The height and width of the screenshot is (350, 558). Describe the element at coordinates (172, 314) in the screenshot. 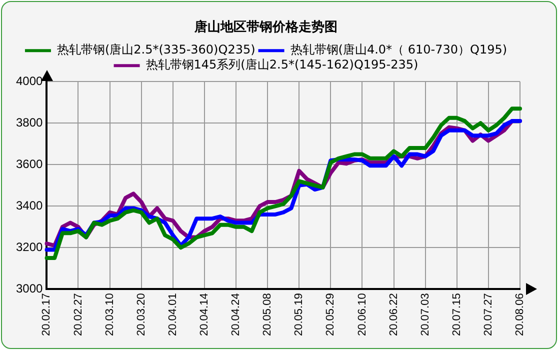

I see `x-tick-label: 20.04.01` at that location.